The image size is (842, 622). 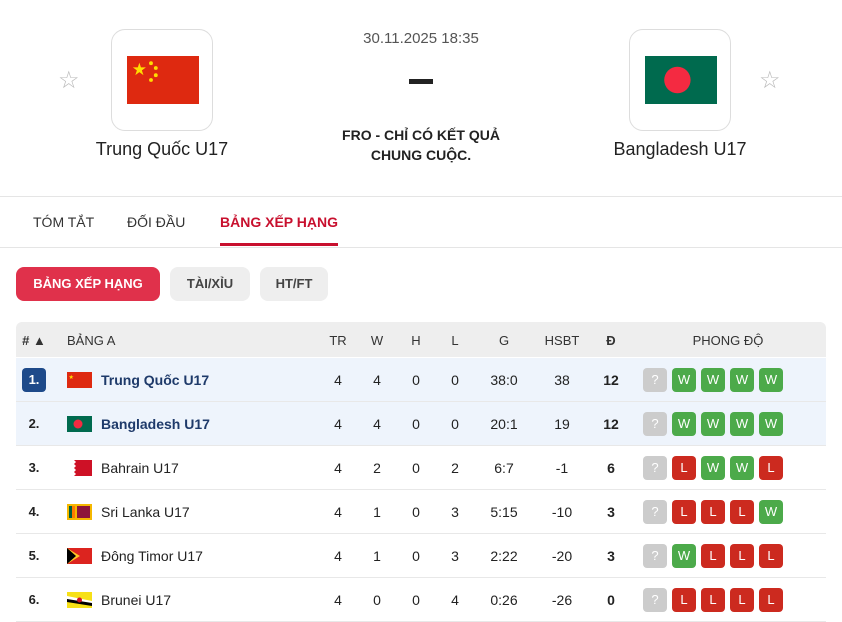 I want to click on cell-g: 5:15, so click(x=504, y=512).